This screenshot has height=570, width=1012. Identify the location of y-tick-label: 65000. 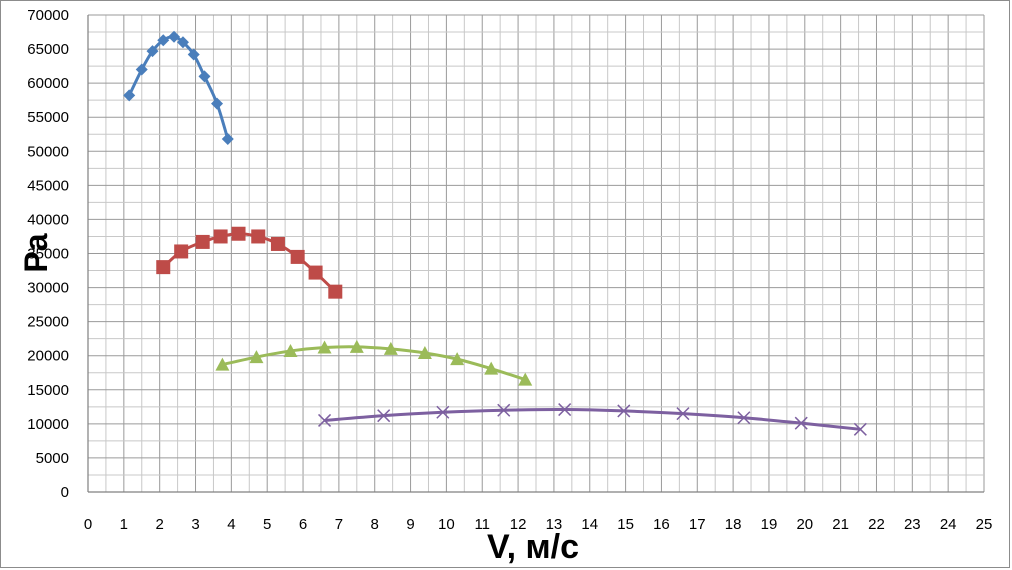
(48, 49).